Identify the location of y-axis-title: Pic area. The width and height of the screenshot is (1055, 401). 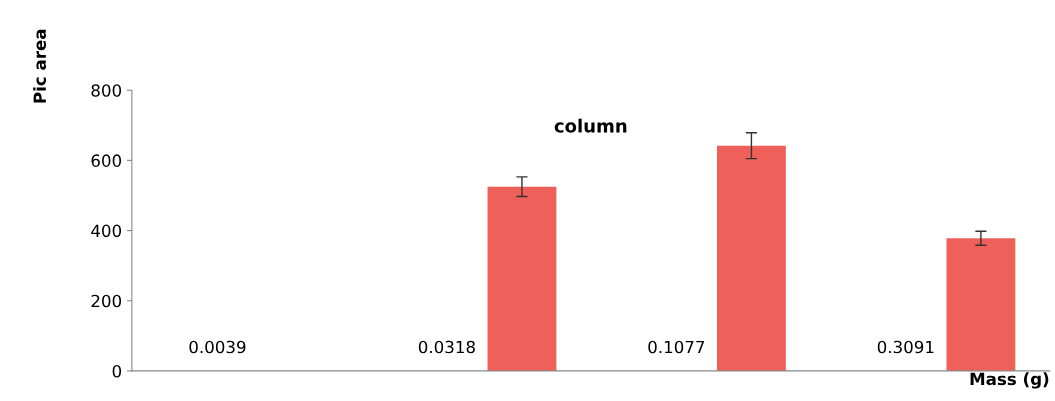
(40, 66).